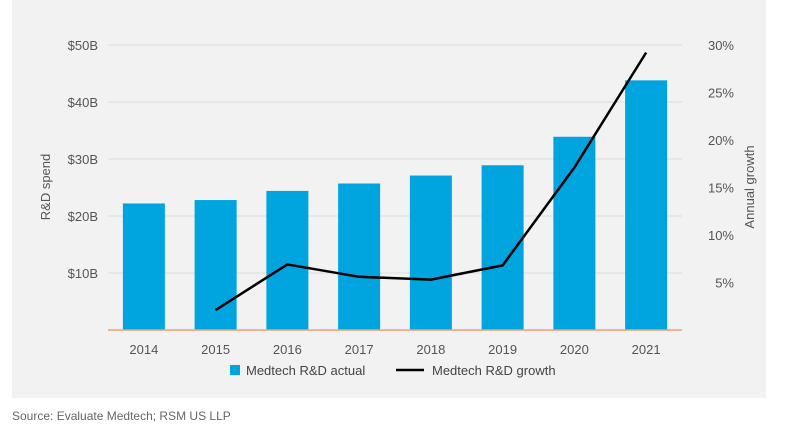 This screenshot has width=786, height=444. I want to click on bar-2018, so click(430, 252).